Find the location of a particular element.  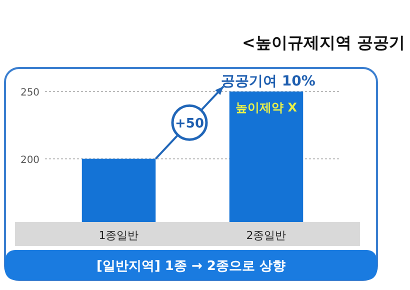

annotation: 높이제약 X is located at coordinates (267, 107).